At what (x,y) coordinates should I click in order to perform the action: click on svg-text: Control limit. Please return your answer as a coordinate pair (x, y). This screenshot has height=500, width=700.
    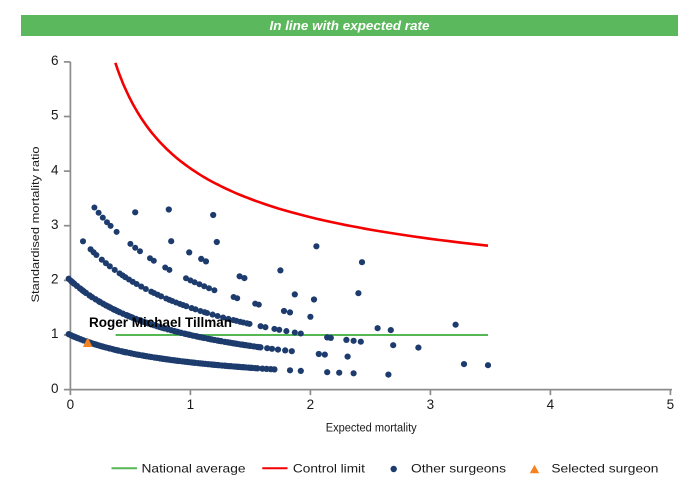
    Looking at the image, I should click on (329, 469).